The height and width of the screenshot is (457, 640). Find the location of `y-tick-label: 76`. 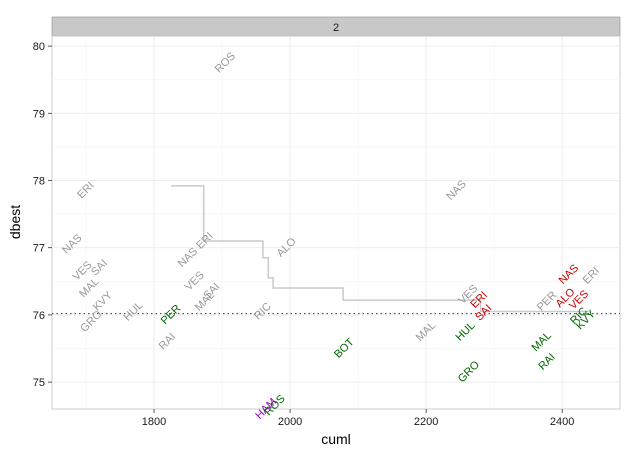

y-tick-label: 76 is located at coordinates (39, 316).